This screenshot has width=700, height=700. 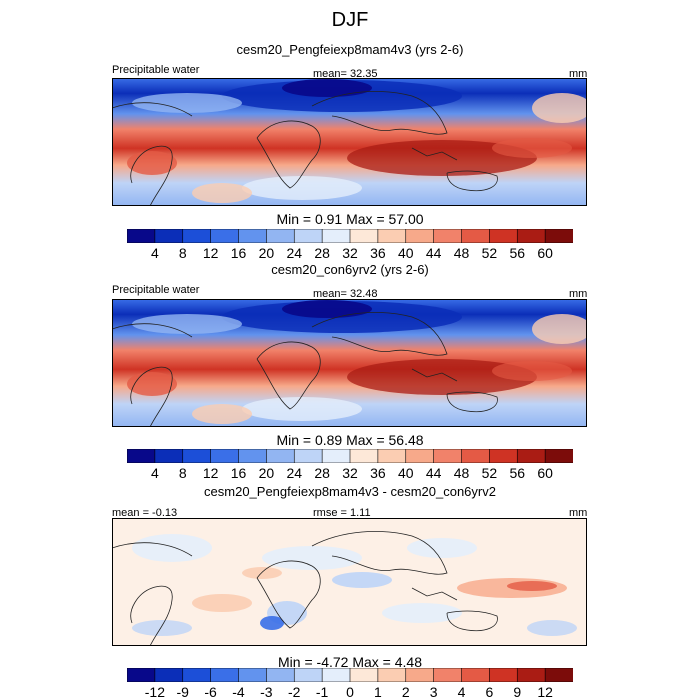 What do you see at coordinates (349, 363) in the screenshot?
I see `panel2-map` at bounding box center [349, 363].